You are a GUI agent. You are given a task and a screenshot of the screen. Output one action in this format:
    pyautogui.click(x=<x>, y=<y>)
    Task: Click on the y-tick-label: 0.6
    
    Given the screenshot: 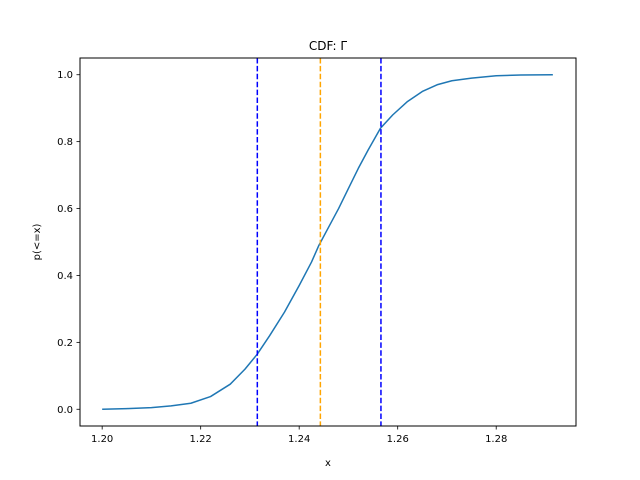 What is the action you would take?
    pyautogui.click(x=65, y=209)
    